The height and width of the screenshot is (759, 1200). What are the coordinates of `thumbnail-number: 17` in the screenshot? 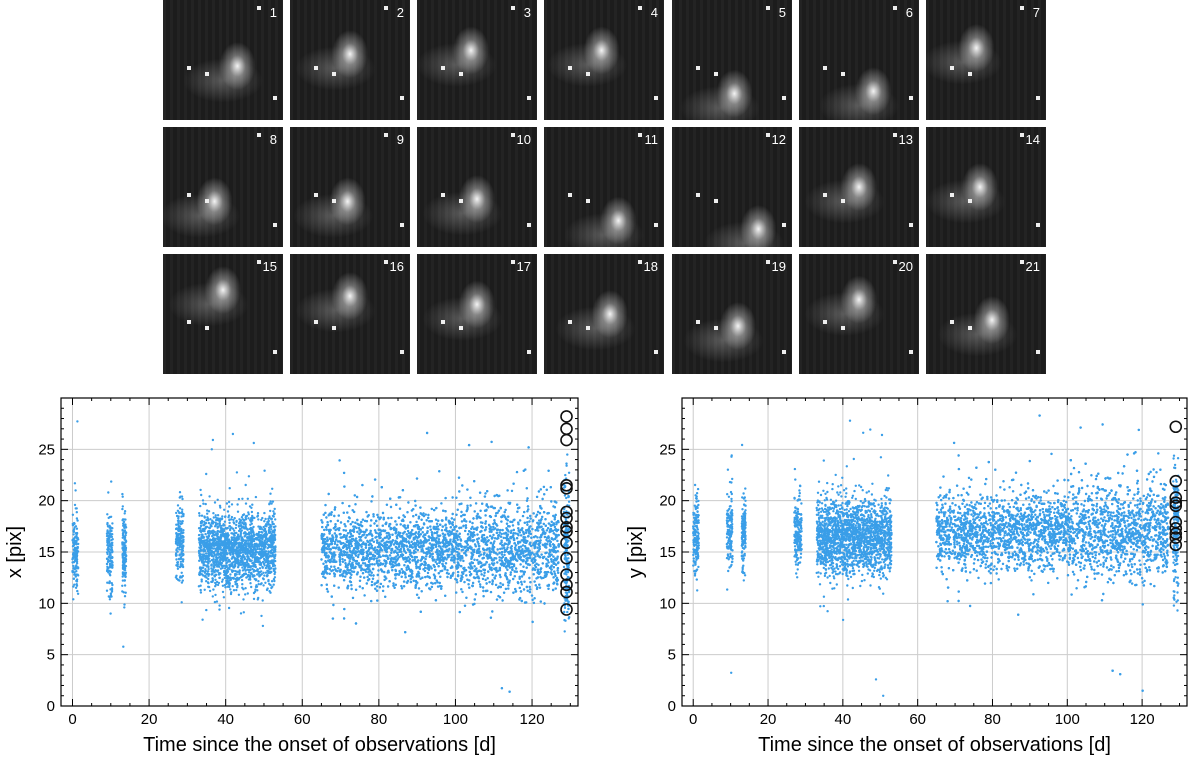 It's located at (523, 266).